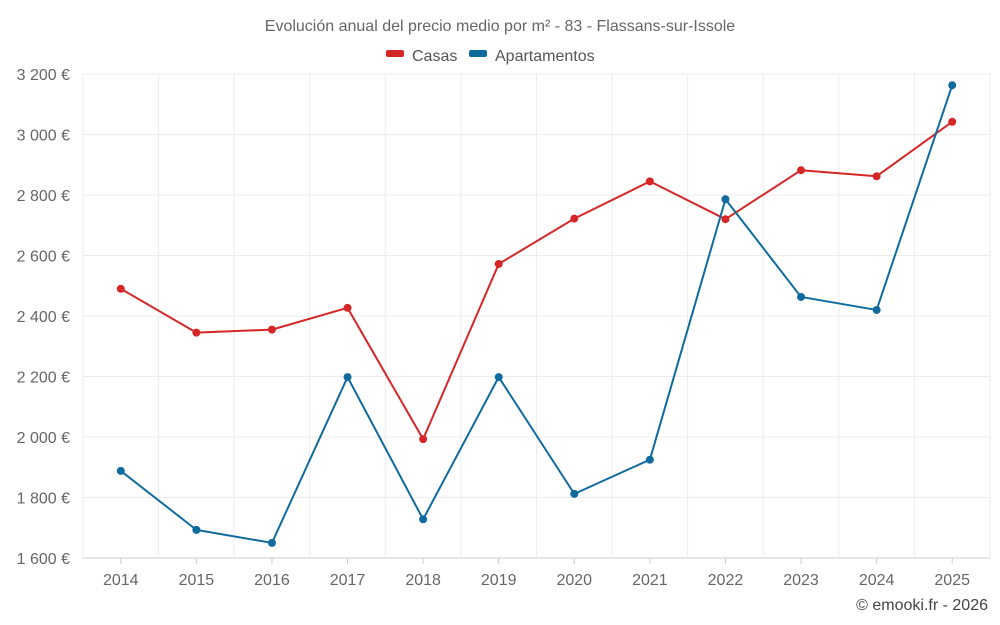 The height and width of the screenshot is (625, 1000). What do you see at coordinates (43, 559) in the screenshot?
I see `y-tick-label: 1 600 €` at bounding box center [43, 559].